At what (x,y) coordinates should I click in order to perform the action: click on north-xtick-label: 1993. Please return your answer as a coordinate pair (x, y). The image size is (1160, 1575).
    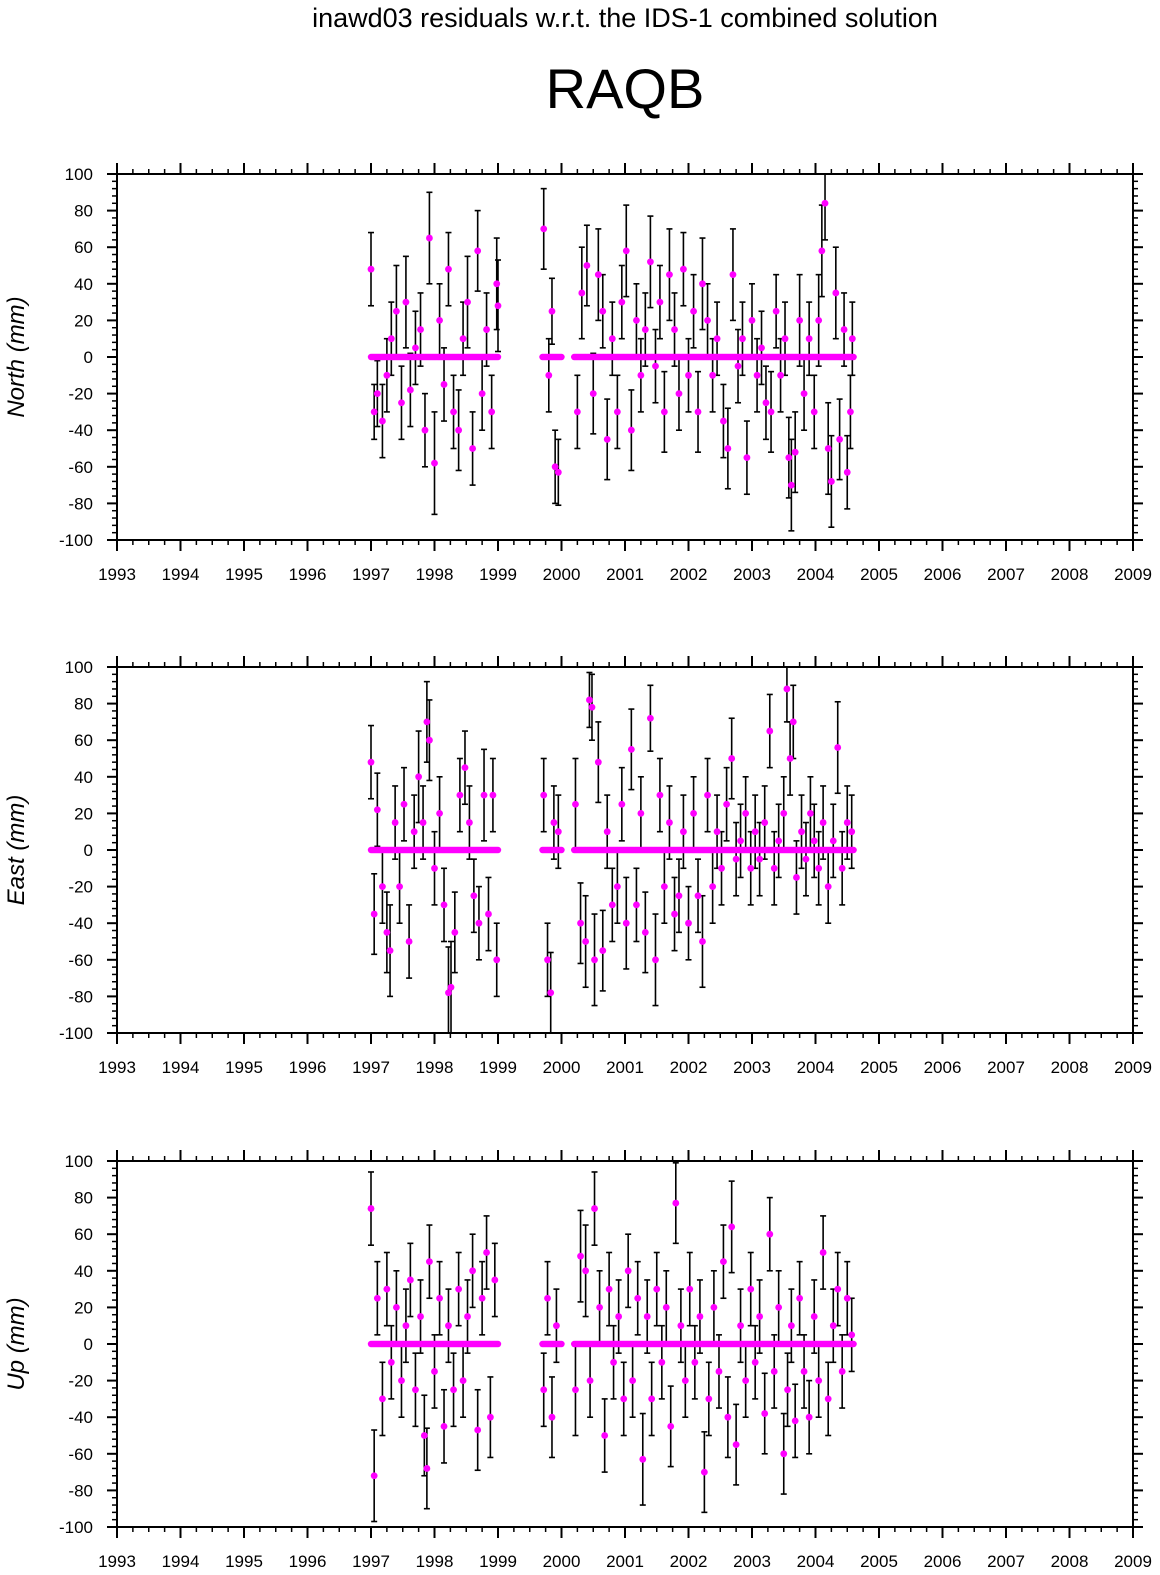
    Looking at the image, I should click on (117, 574).